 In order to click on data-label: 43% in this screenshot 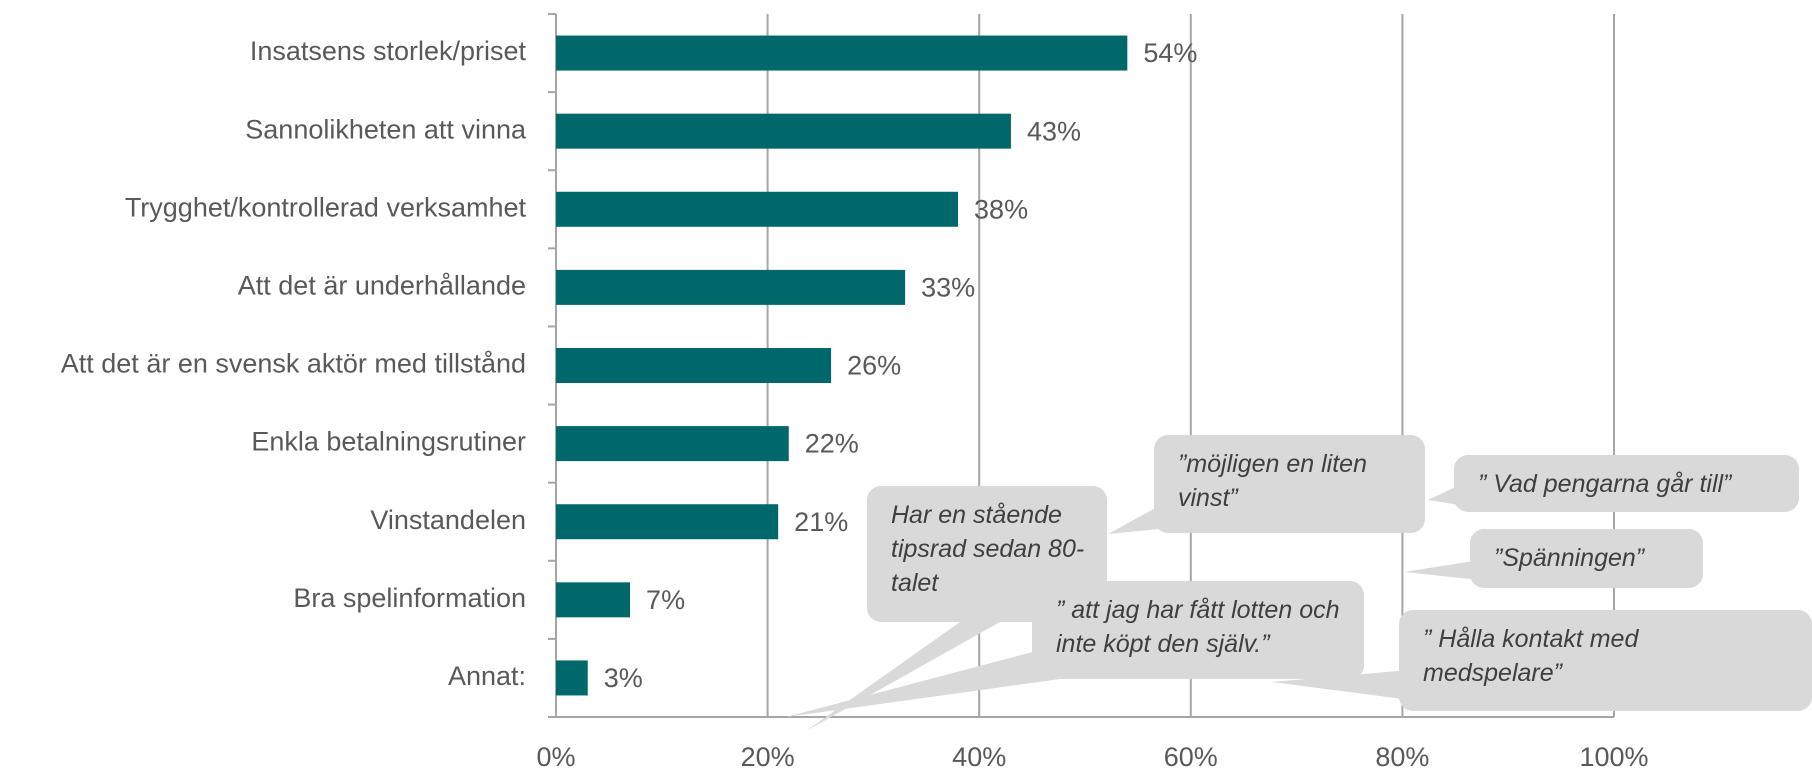, I will do `click(1054, 131)`.